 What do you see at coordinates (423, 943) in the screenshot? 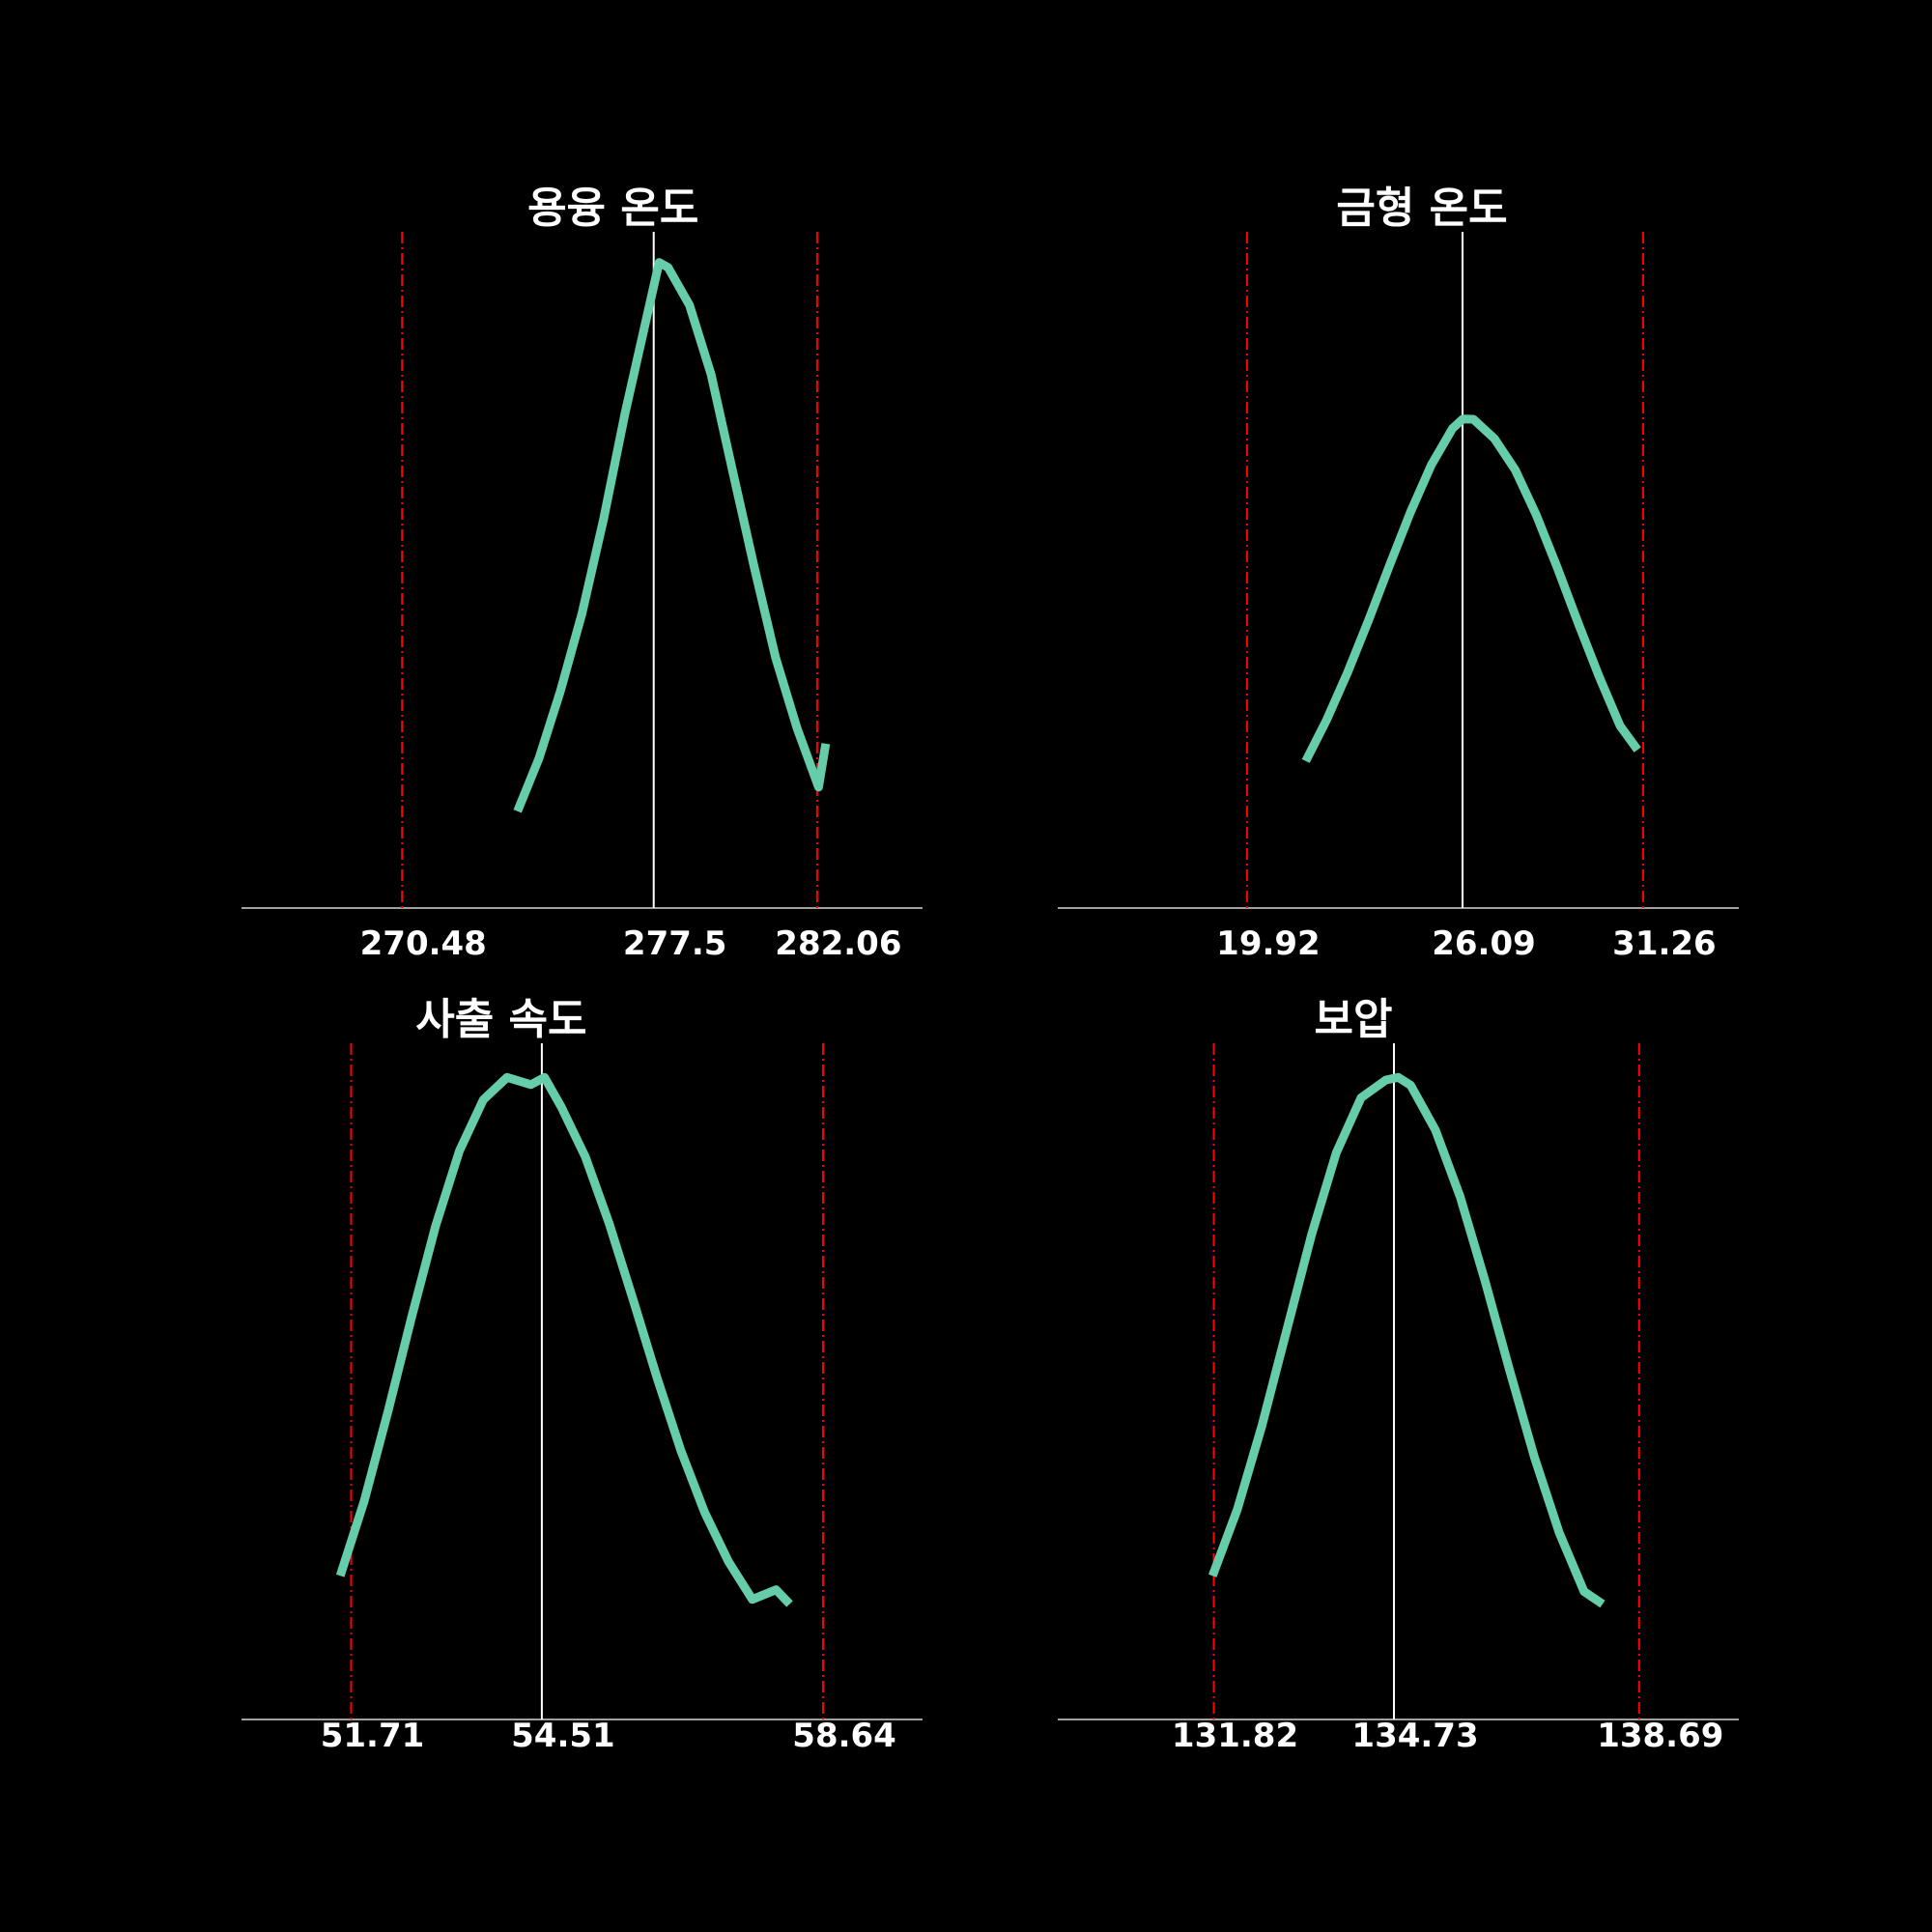
I see `tick-label-lsl: 270.48` at bounding box center [423, 943].